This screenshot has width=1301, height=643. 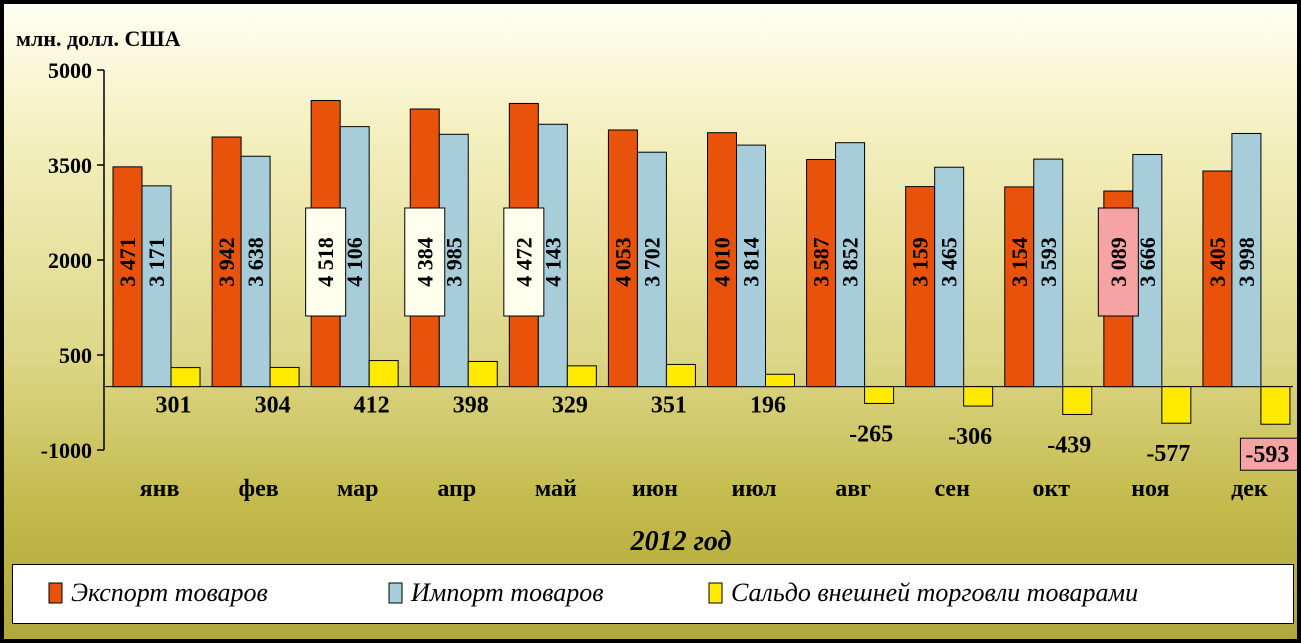 What do you see at coordinates (456, 489) in the screenshot?
I see `x-tick-label: апр` at bounding box center [456, 489].